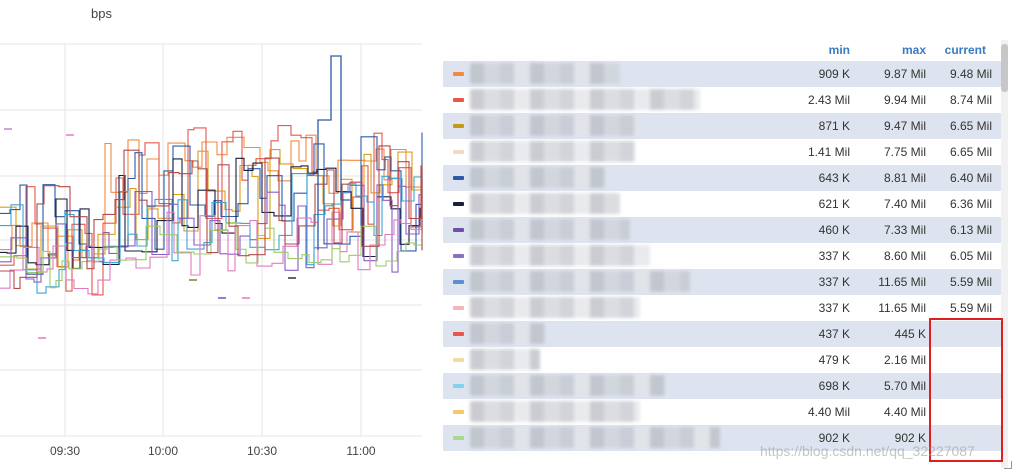  What do you see at coordinates (723, 438) in the screenshot?
I see `legend-row: 902 K 902 K` at bounding box center [723, 438].